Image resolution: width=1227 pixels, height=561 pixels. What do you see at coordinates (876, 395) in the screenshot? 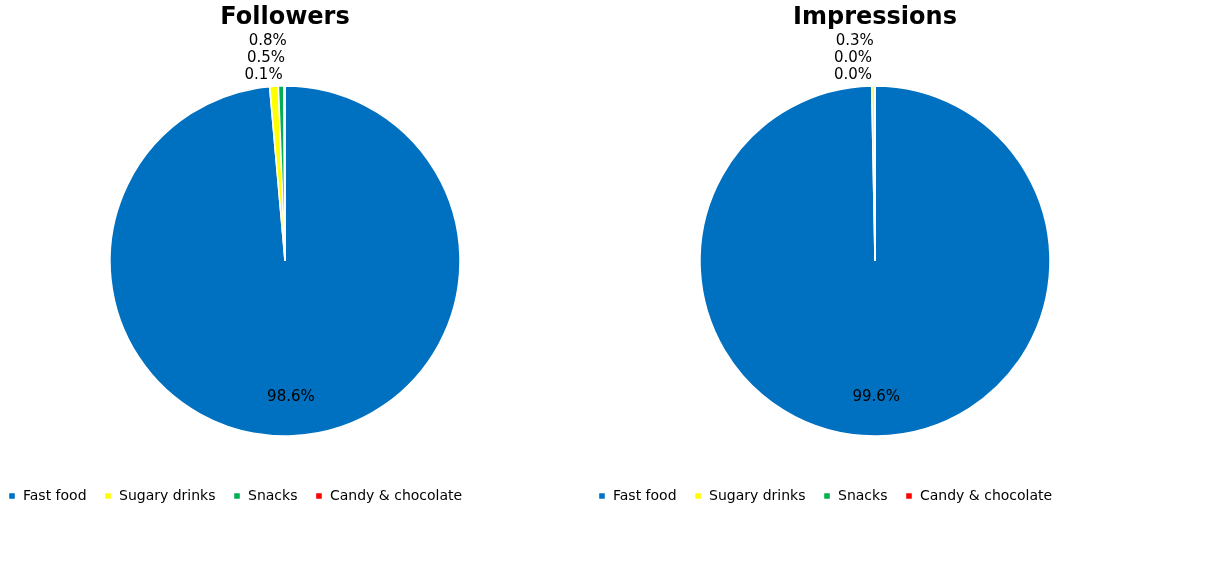
I see `data-label: 99.6%` at bounding box center [876, 395].